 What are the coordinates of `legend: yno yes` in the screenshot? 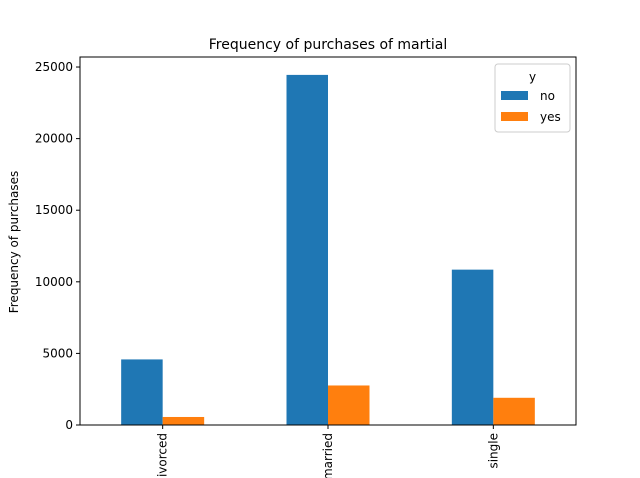 It's located at (532, 98).